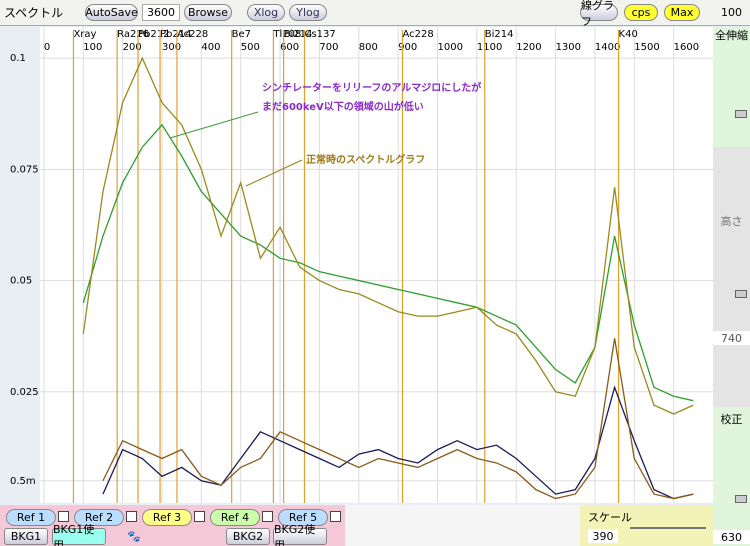  What do you see at coordinates (167, 517) in the screenshot?
I see `ref-button: Ref 3` at bounding box center [167, 517].